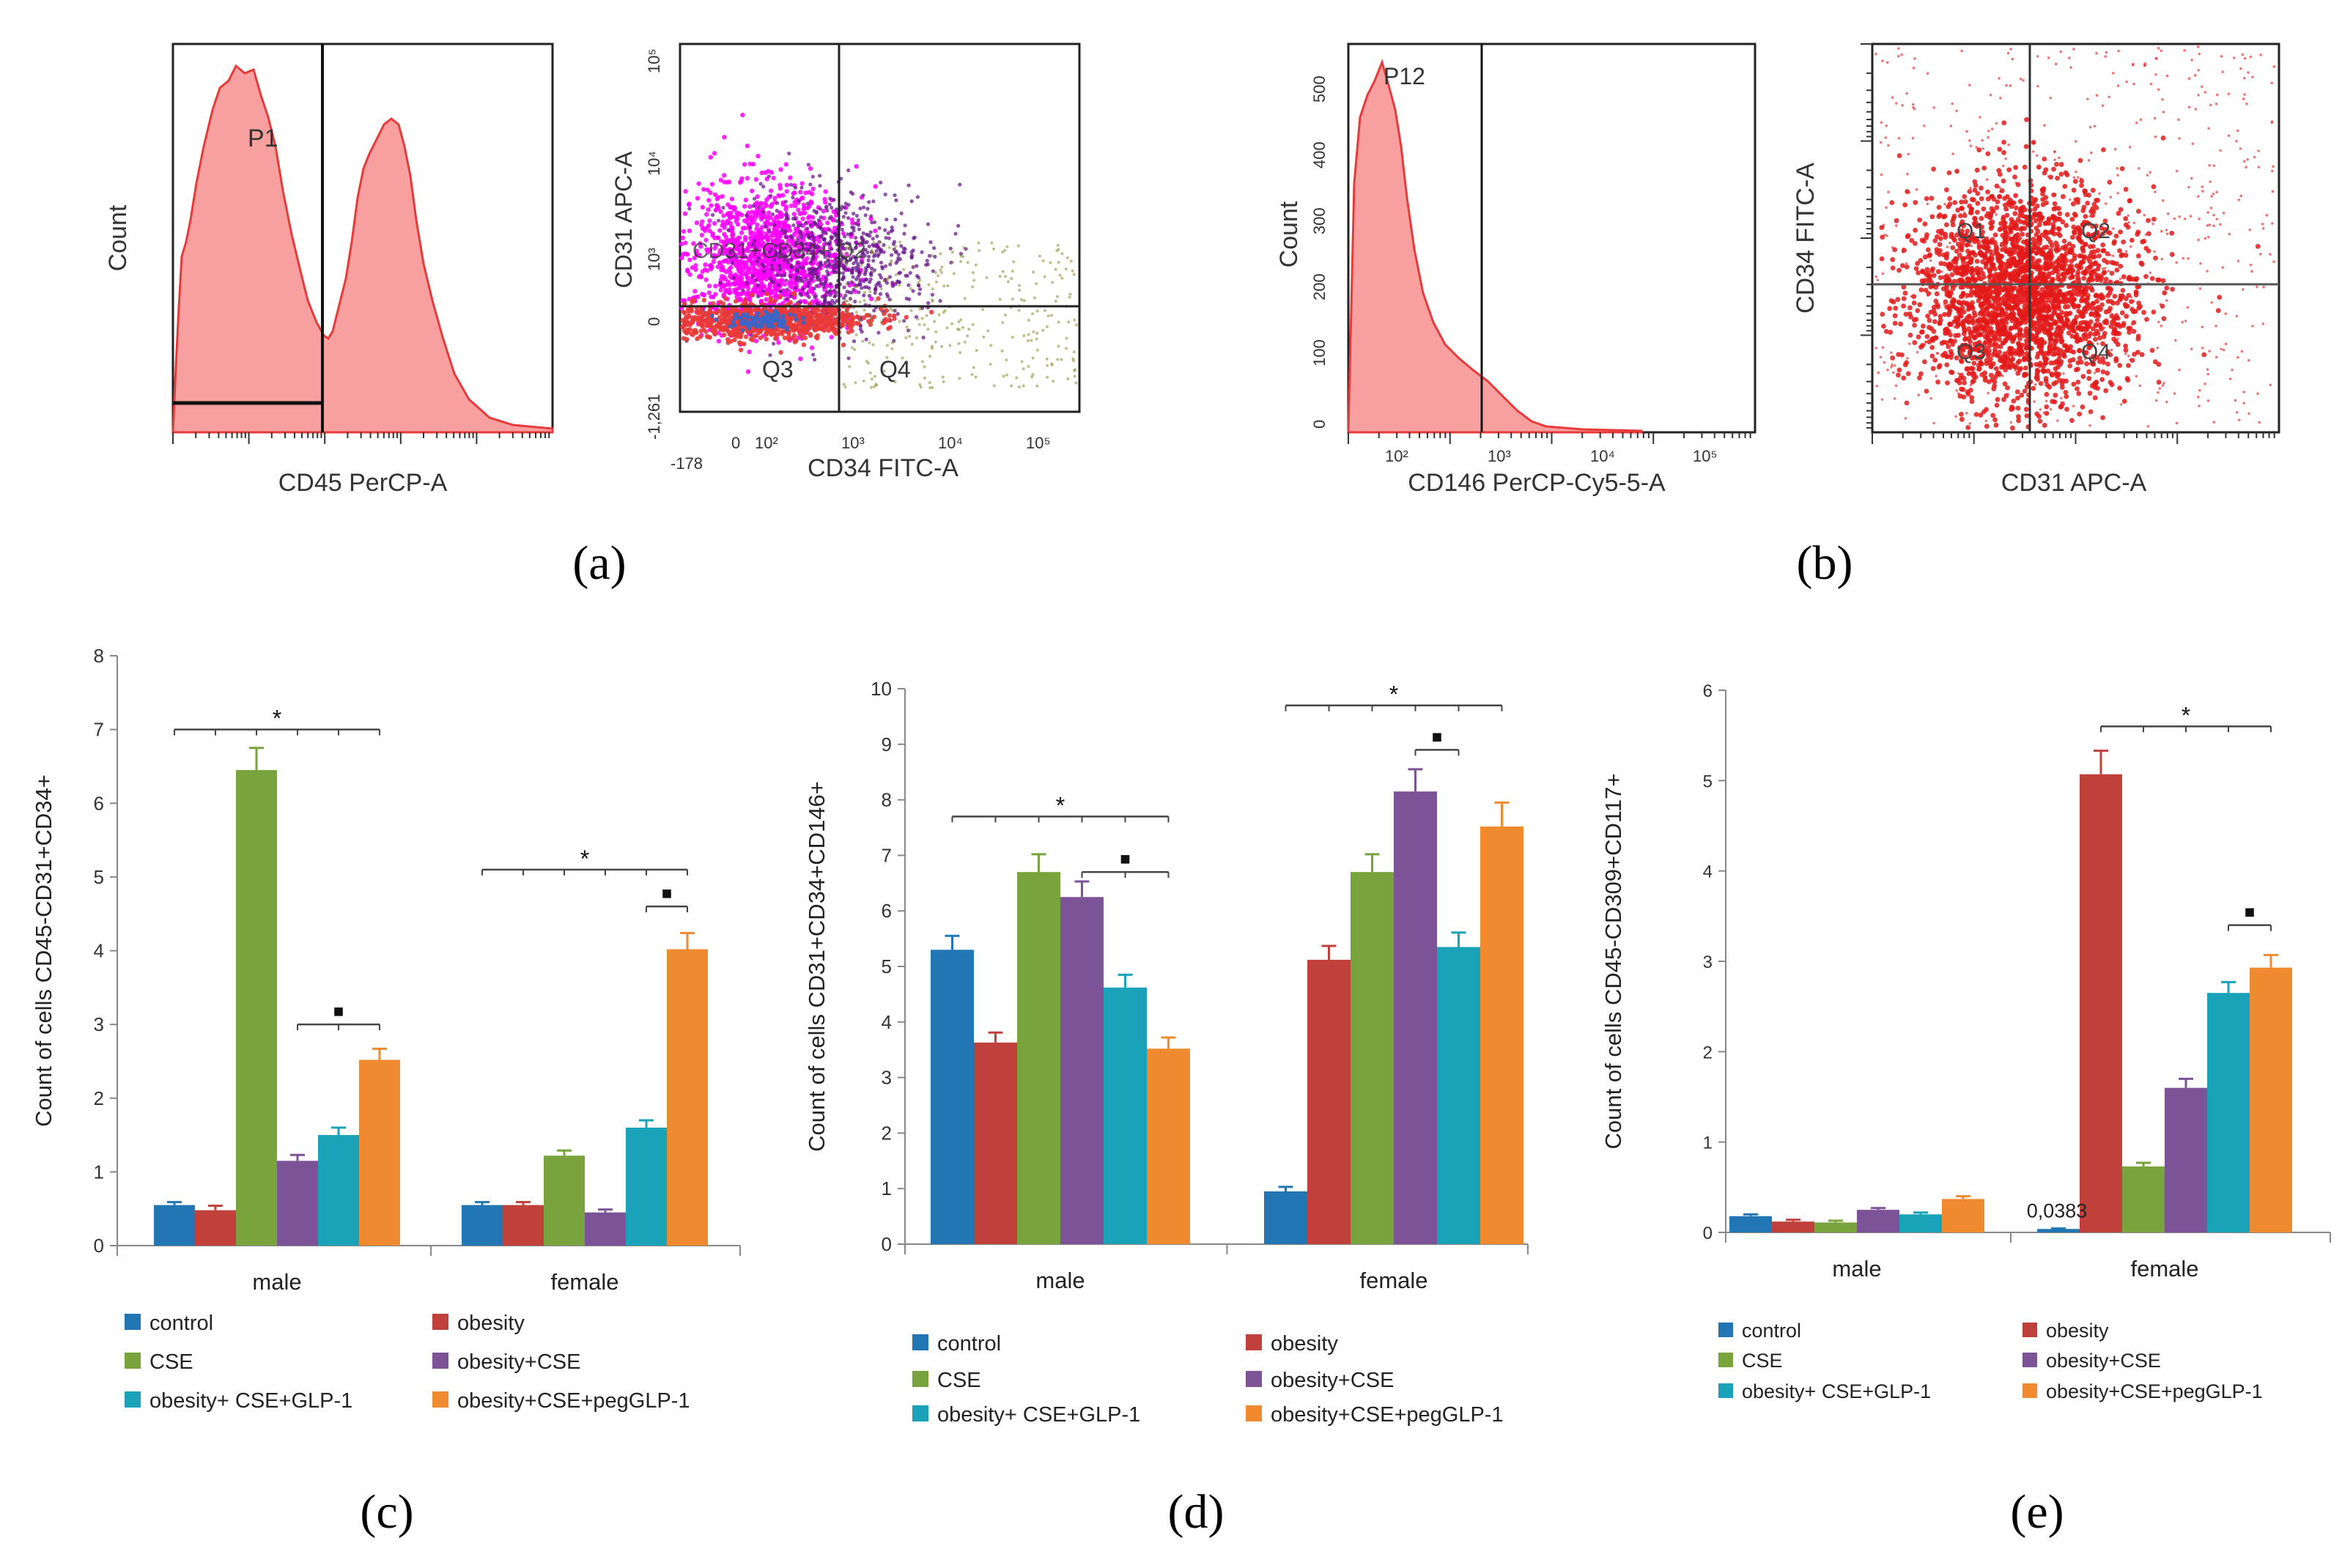 The image size is (2342, 1568). I want to click on hist-a-ticks, so click(361, 438).